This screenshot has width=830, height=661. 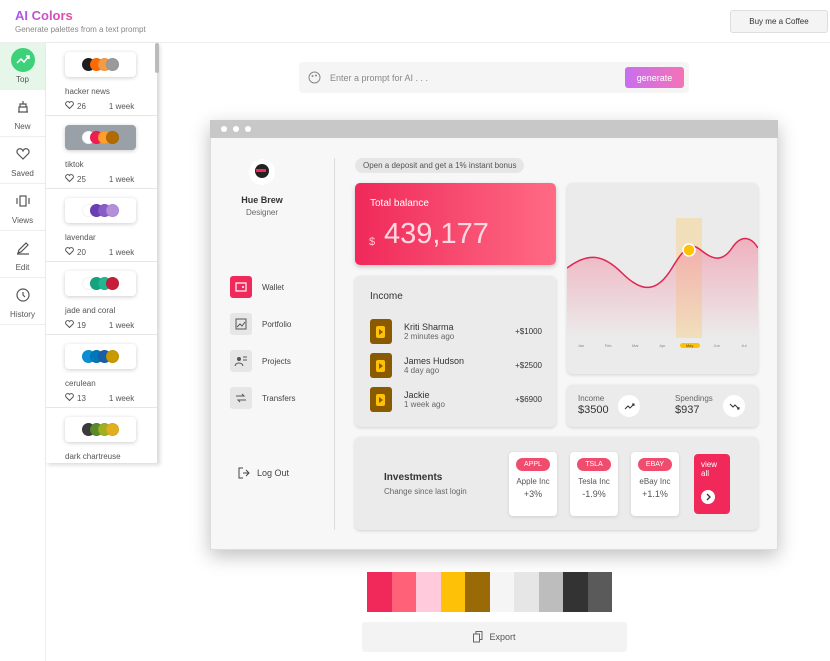 What do you see at coordinates (22, 314) in the screenshot?
I see `nav-label: History` at bounding box center [22, 314].